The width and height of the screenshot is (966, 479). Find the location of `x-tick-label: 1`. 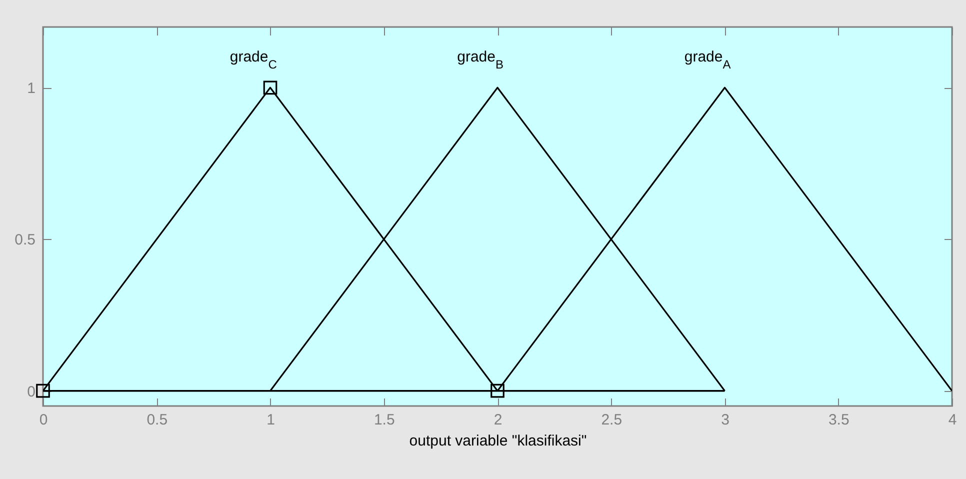

x-tick-label: 1 is located at coordinates (270, 420).